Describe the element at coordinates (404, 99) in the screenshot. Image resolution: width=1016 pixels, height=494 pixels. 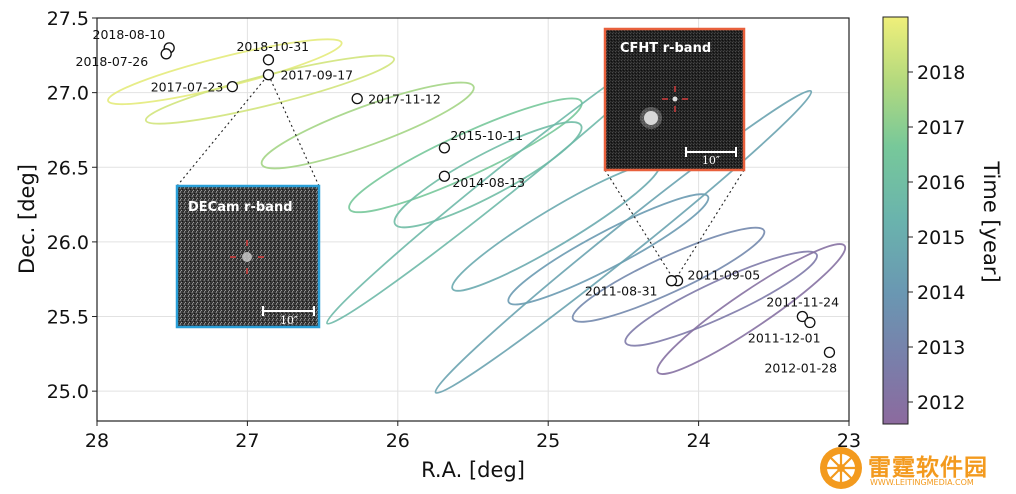
I see `point-label: 2017-11-12` at that location.